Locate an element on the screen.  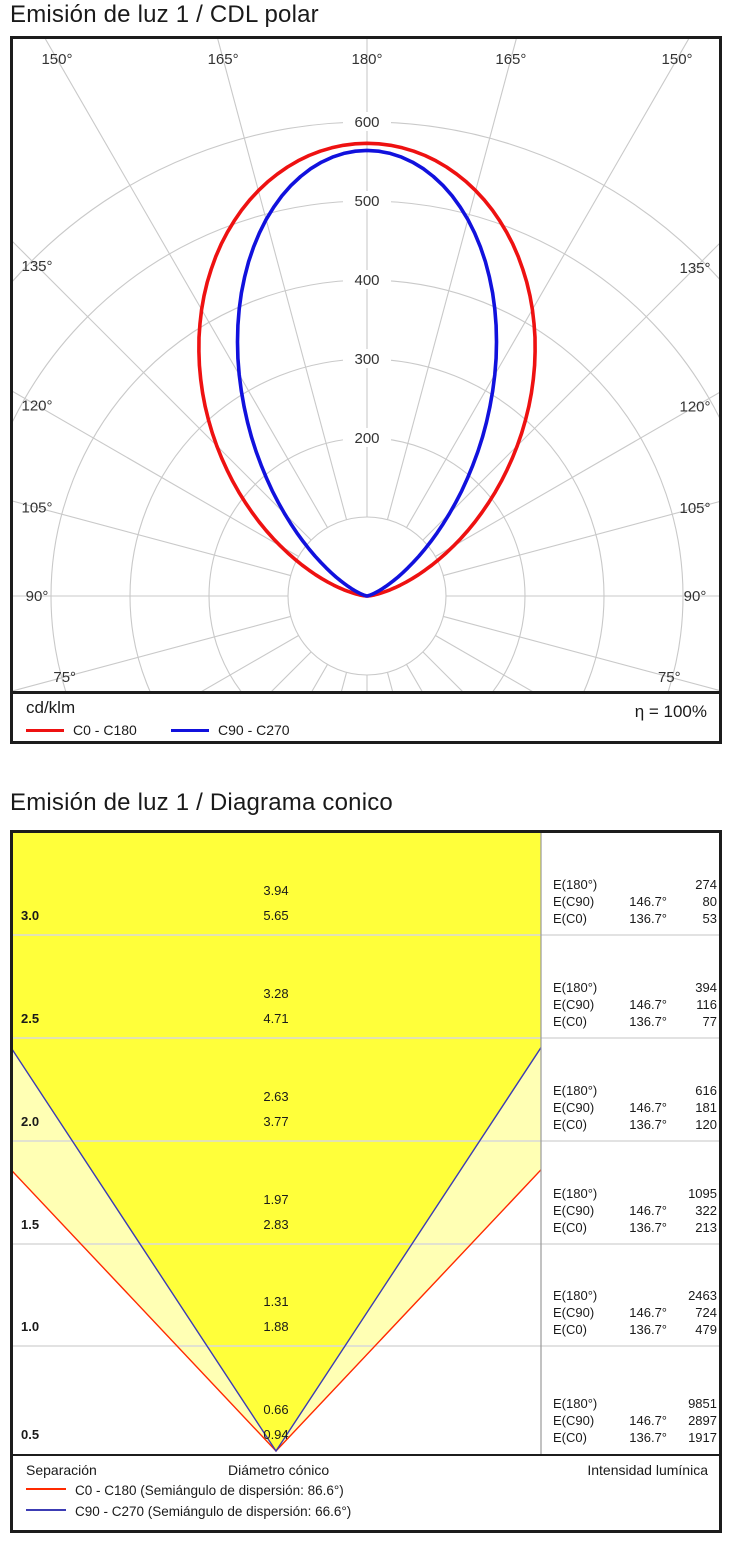
radial-tick-label: 400 is located at coordinates (366, 280).